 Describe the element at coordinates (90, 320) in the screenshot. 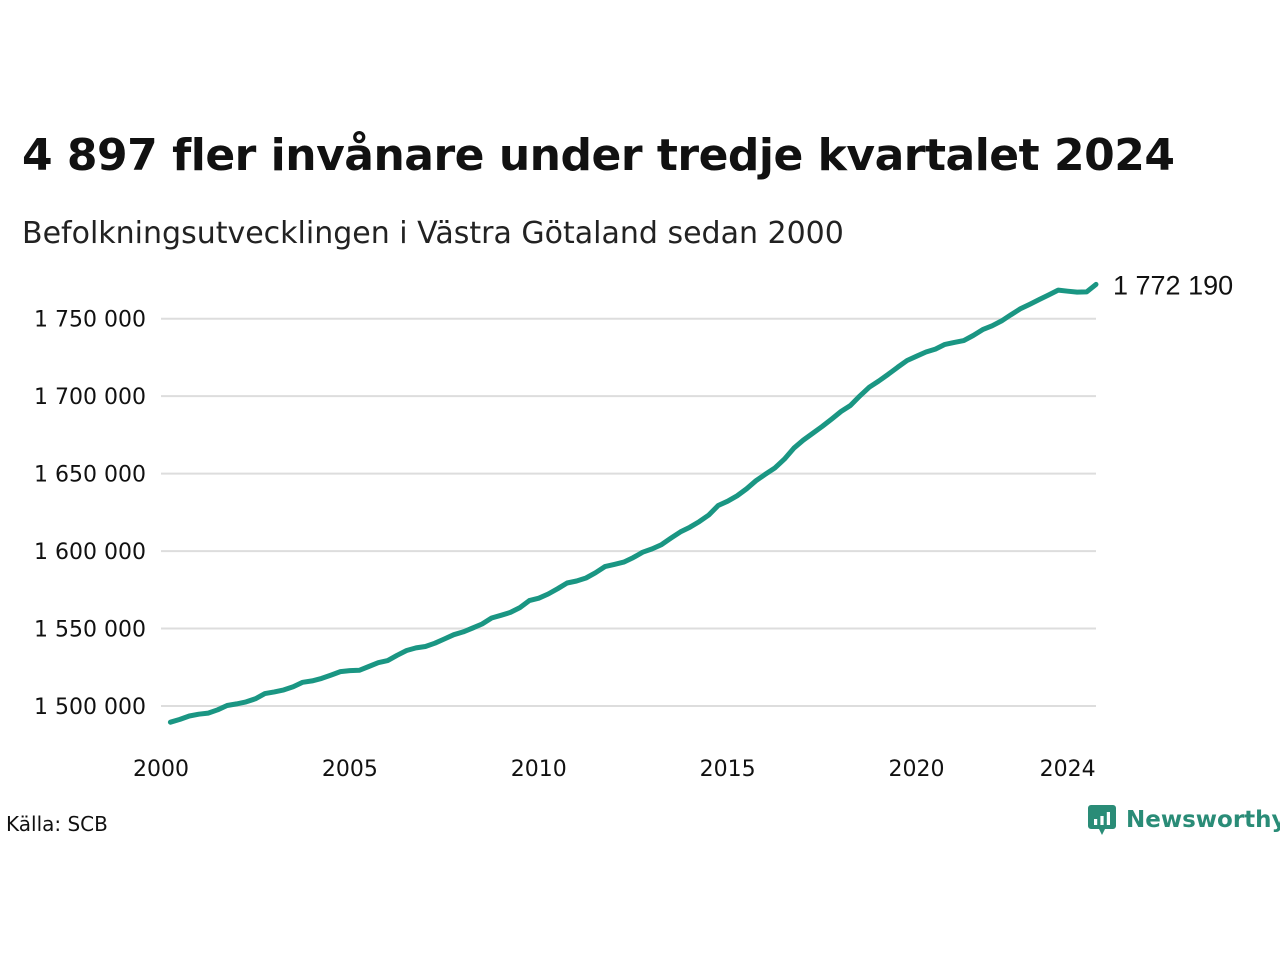

I see `y-tick-label: 1 750 000` at that location.